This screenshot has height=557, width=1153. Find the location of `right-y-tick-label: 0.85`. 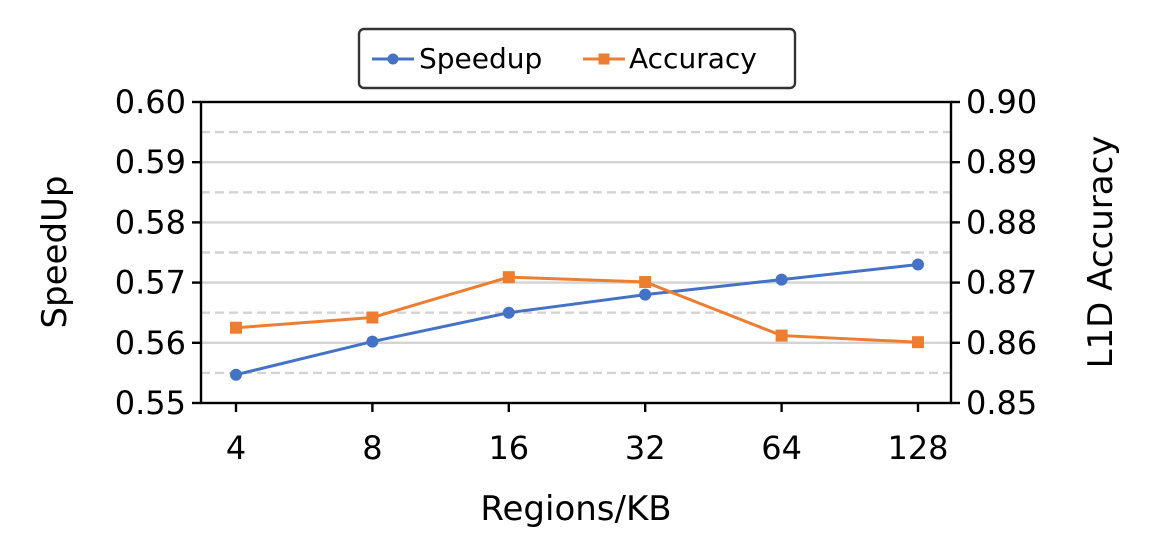

right-y-tick-label: 0.85 is located at coordinates (1001, 403).